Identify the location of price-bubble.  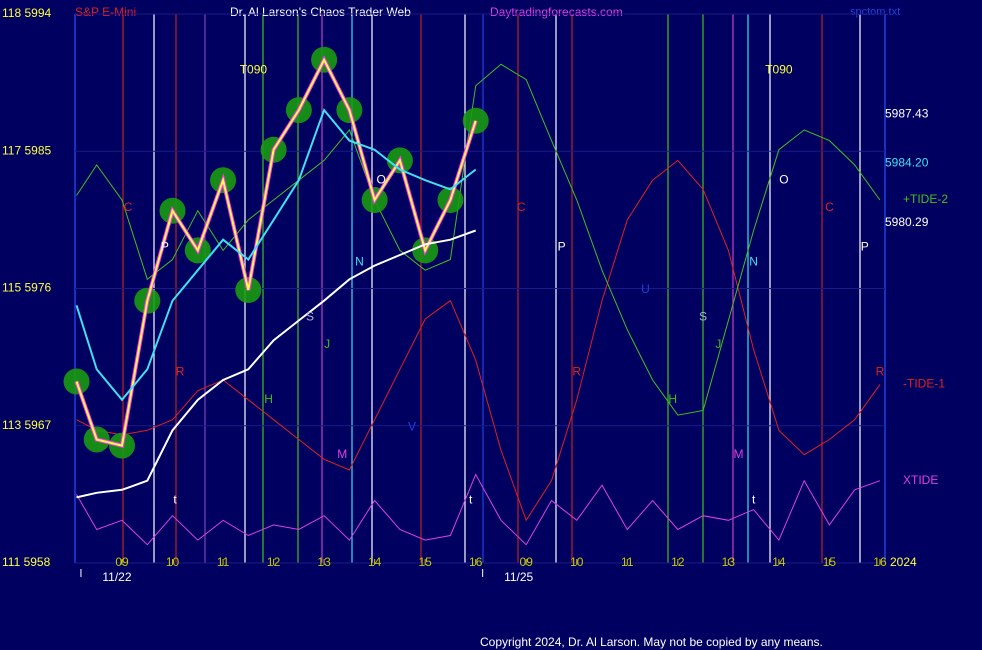
(475, 120).